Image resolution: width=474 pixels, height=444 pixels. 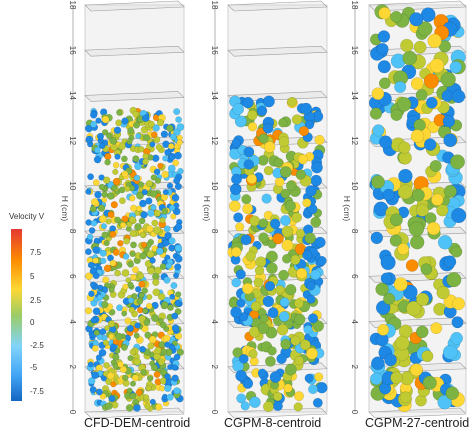 I want to click on colorbar-tick: -5, so click(x=34, y=367).